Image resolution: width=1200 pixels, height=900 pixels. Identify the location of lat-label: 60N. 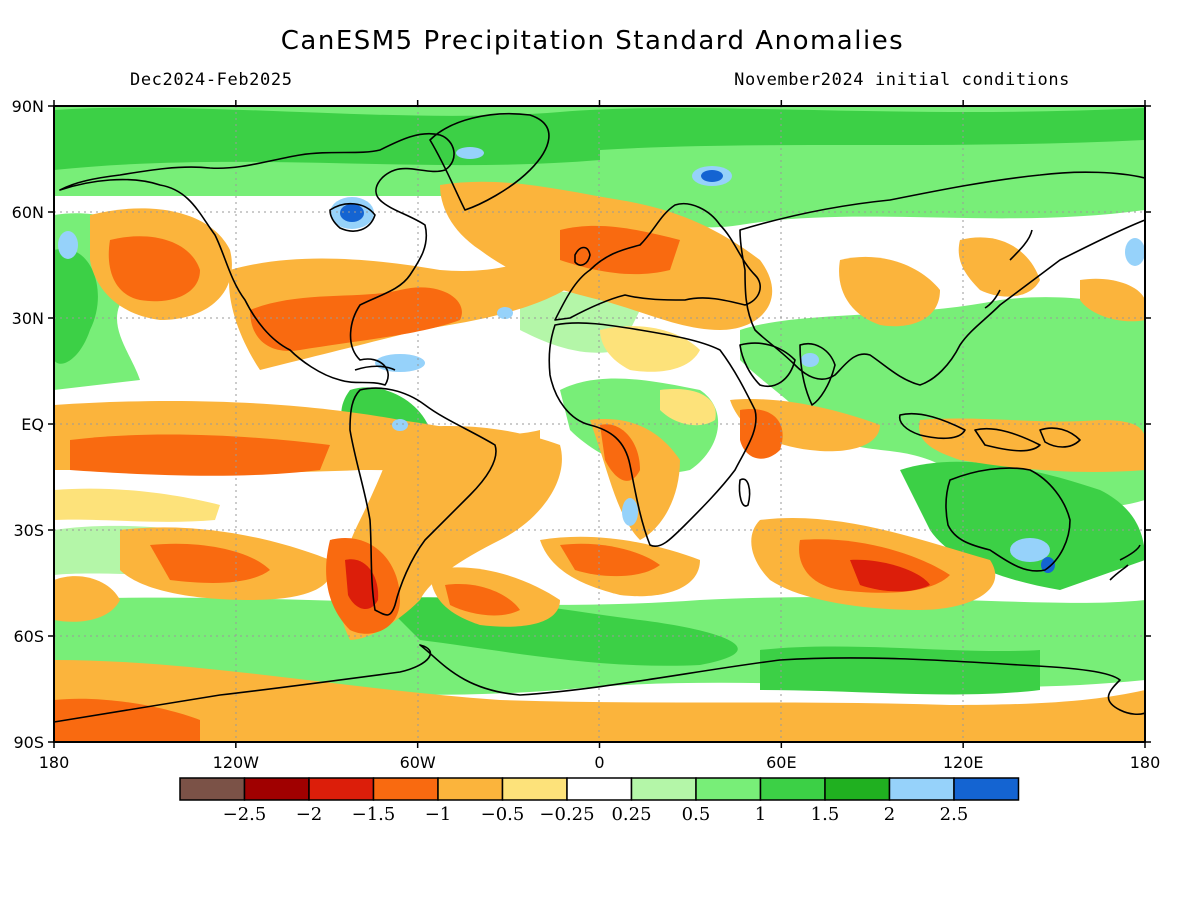
(28, 212).